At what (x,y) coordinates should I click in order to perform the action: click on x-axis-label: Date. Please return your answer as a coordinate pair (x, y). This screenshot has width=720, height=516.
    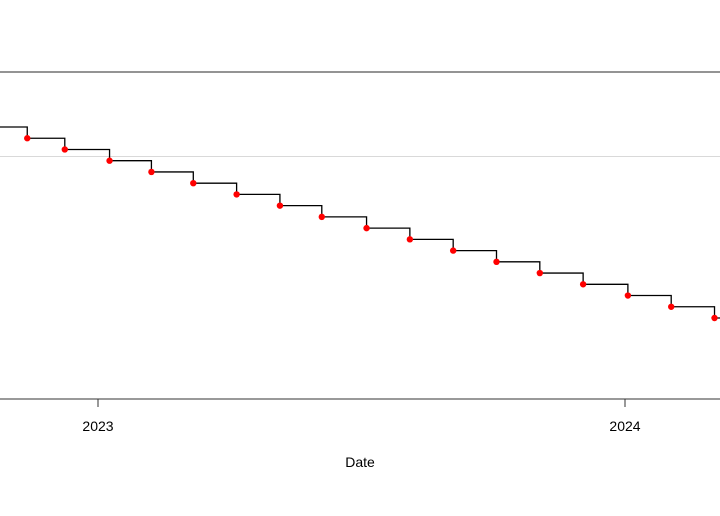
    Looking at the image, I should click on (360, 462).